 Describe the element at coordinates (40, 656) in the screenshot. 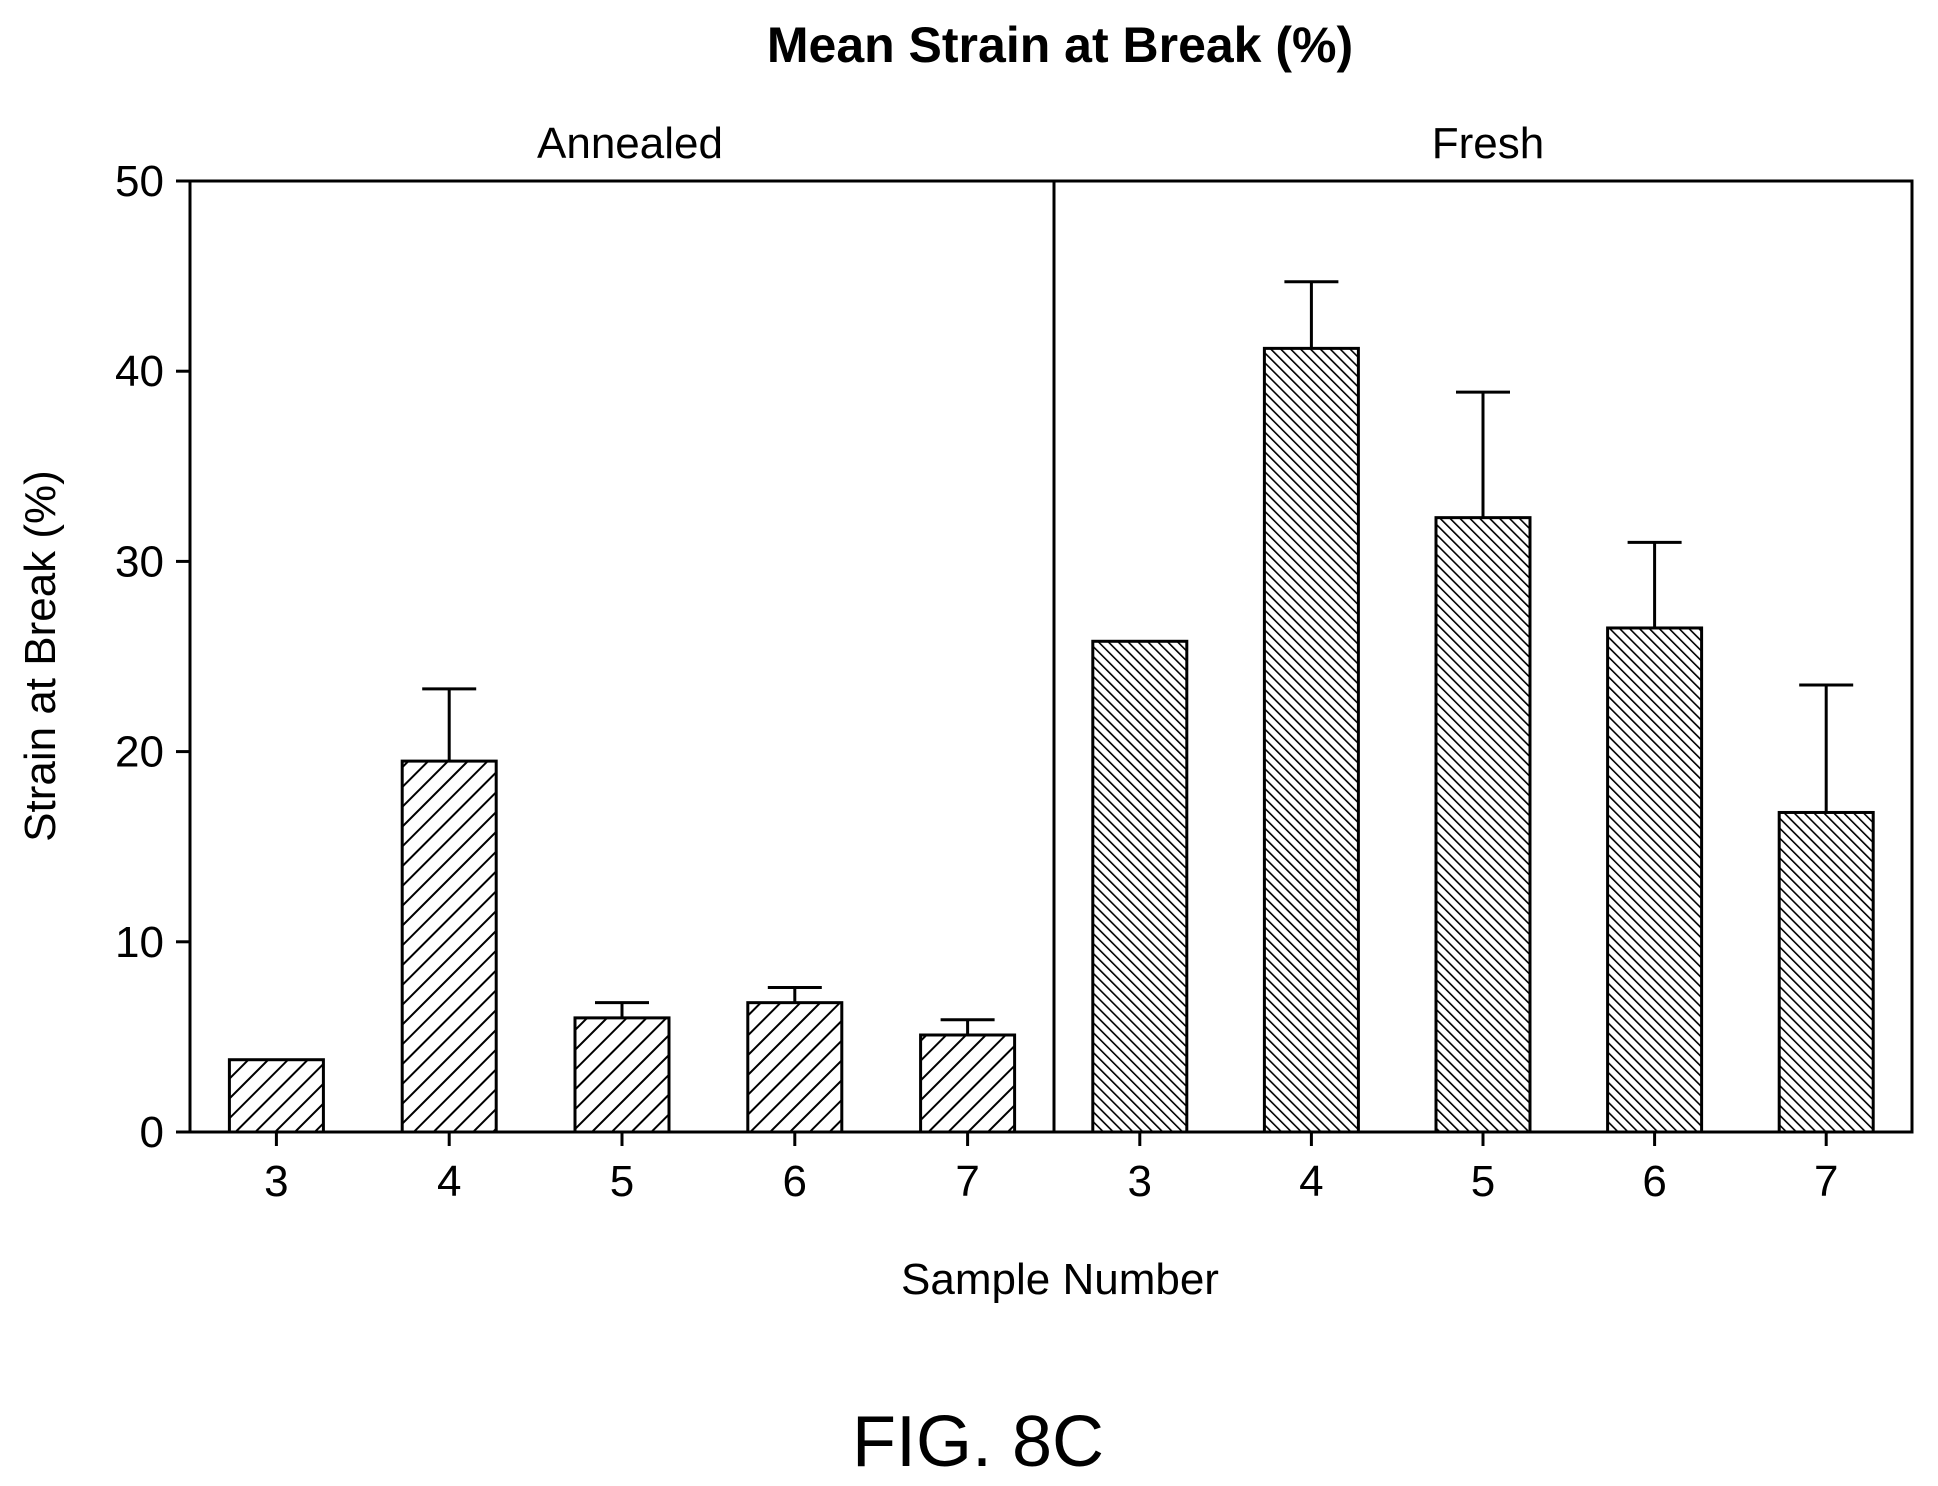

I see `y-axis-label: Strain at Break (%)` at that location.